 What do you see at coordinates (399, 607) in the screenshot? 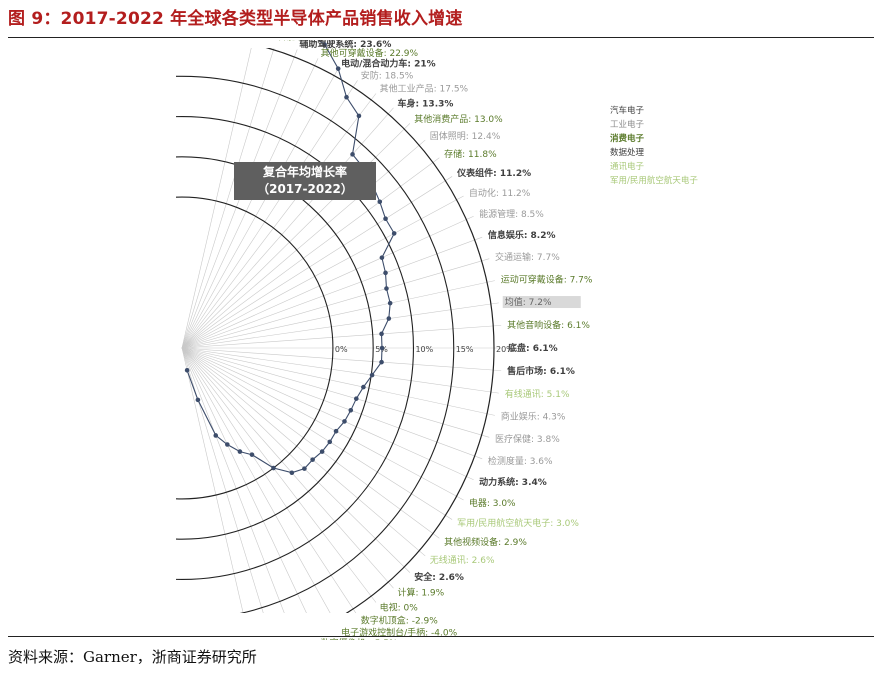
I see `category-label: 电视: 0%` at bounding box center [399, 607].